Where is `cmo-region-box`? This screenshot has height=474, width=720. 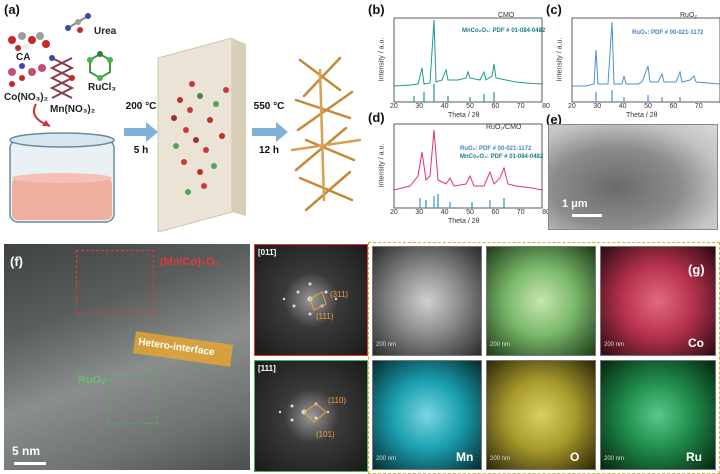 cmo-region-box is located at coordinates (115, 282).